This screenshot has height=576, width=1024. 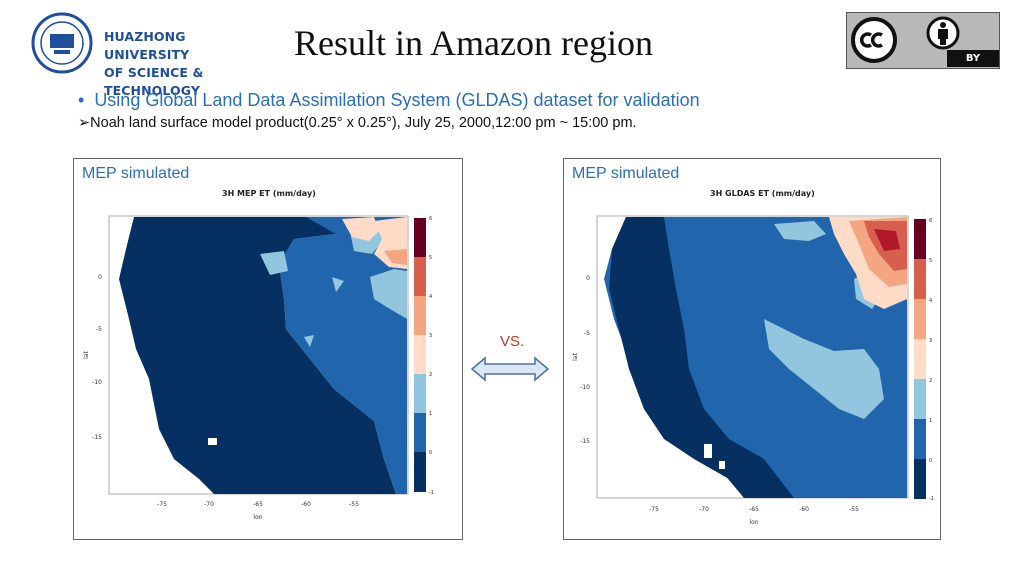 I want to click on cc-license-badge: BY, so click(x=923, y=40).